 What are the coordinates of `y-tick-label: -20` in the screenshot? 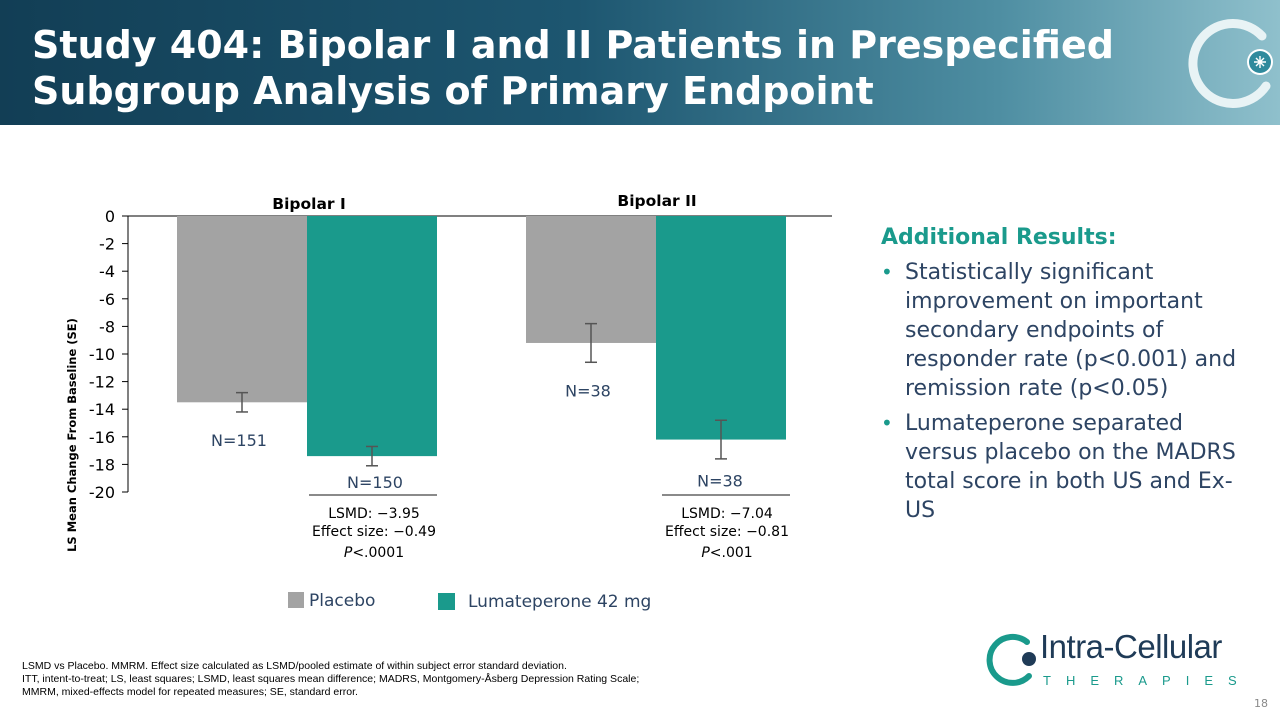 It's located at (102, 492).